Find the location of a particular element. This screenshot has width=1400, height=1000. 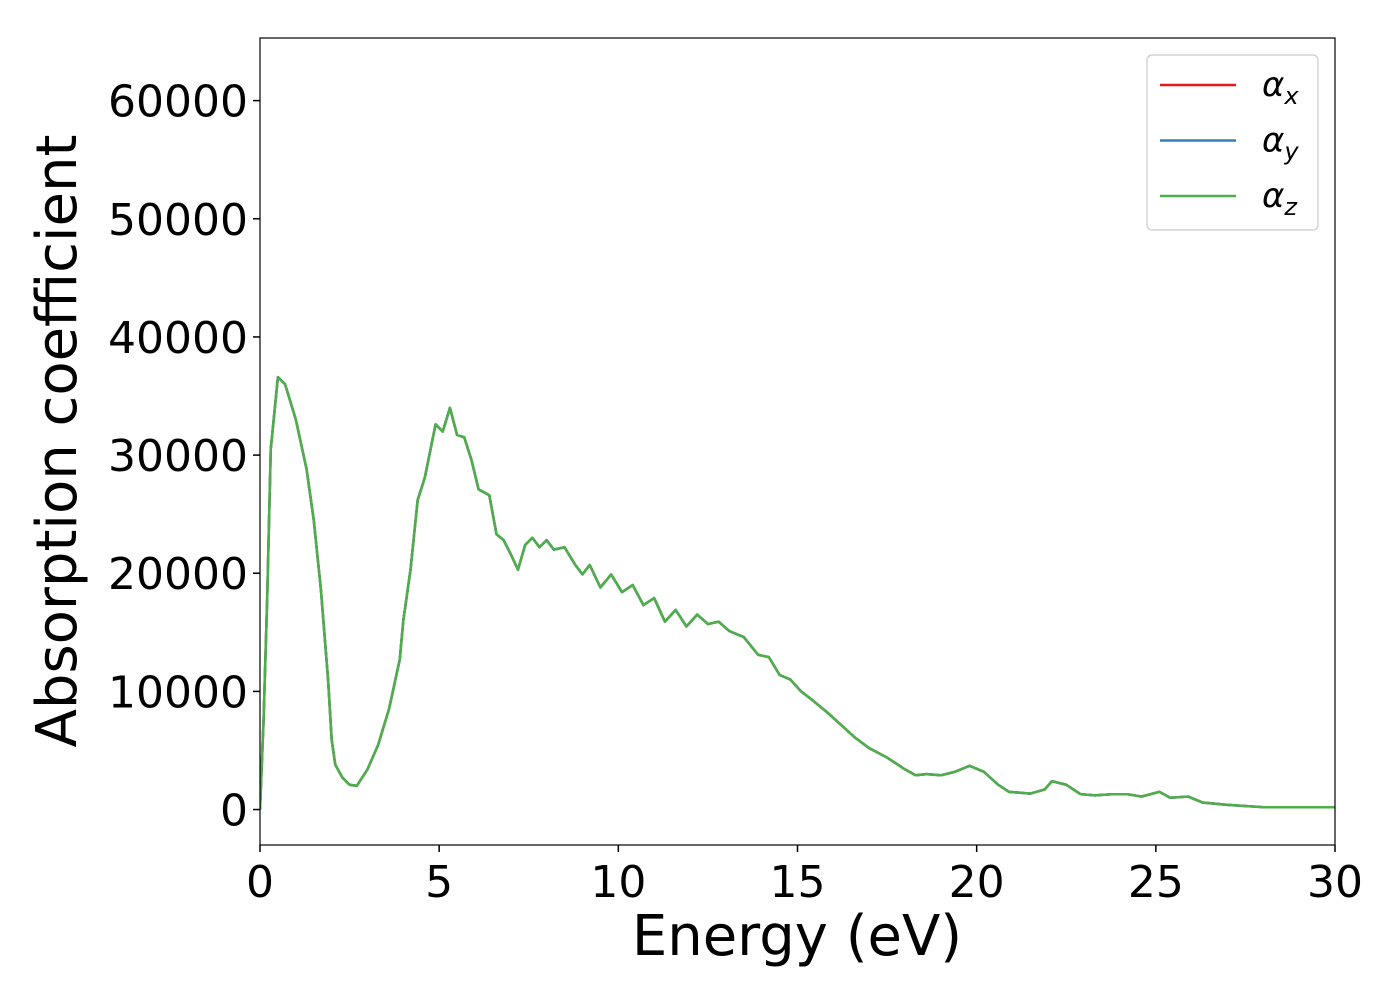

x-tick-label: 15 is located at coordinates (798, 882).